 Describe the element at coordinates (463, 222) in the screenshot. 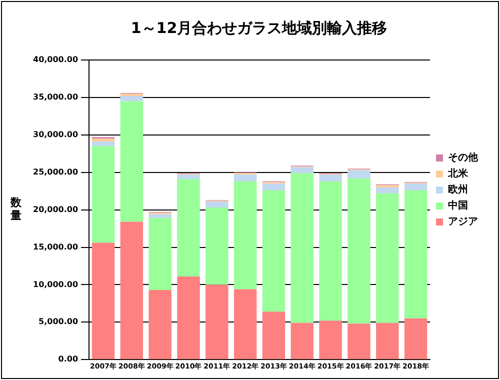

I see `legend-label: アジア` at that location.